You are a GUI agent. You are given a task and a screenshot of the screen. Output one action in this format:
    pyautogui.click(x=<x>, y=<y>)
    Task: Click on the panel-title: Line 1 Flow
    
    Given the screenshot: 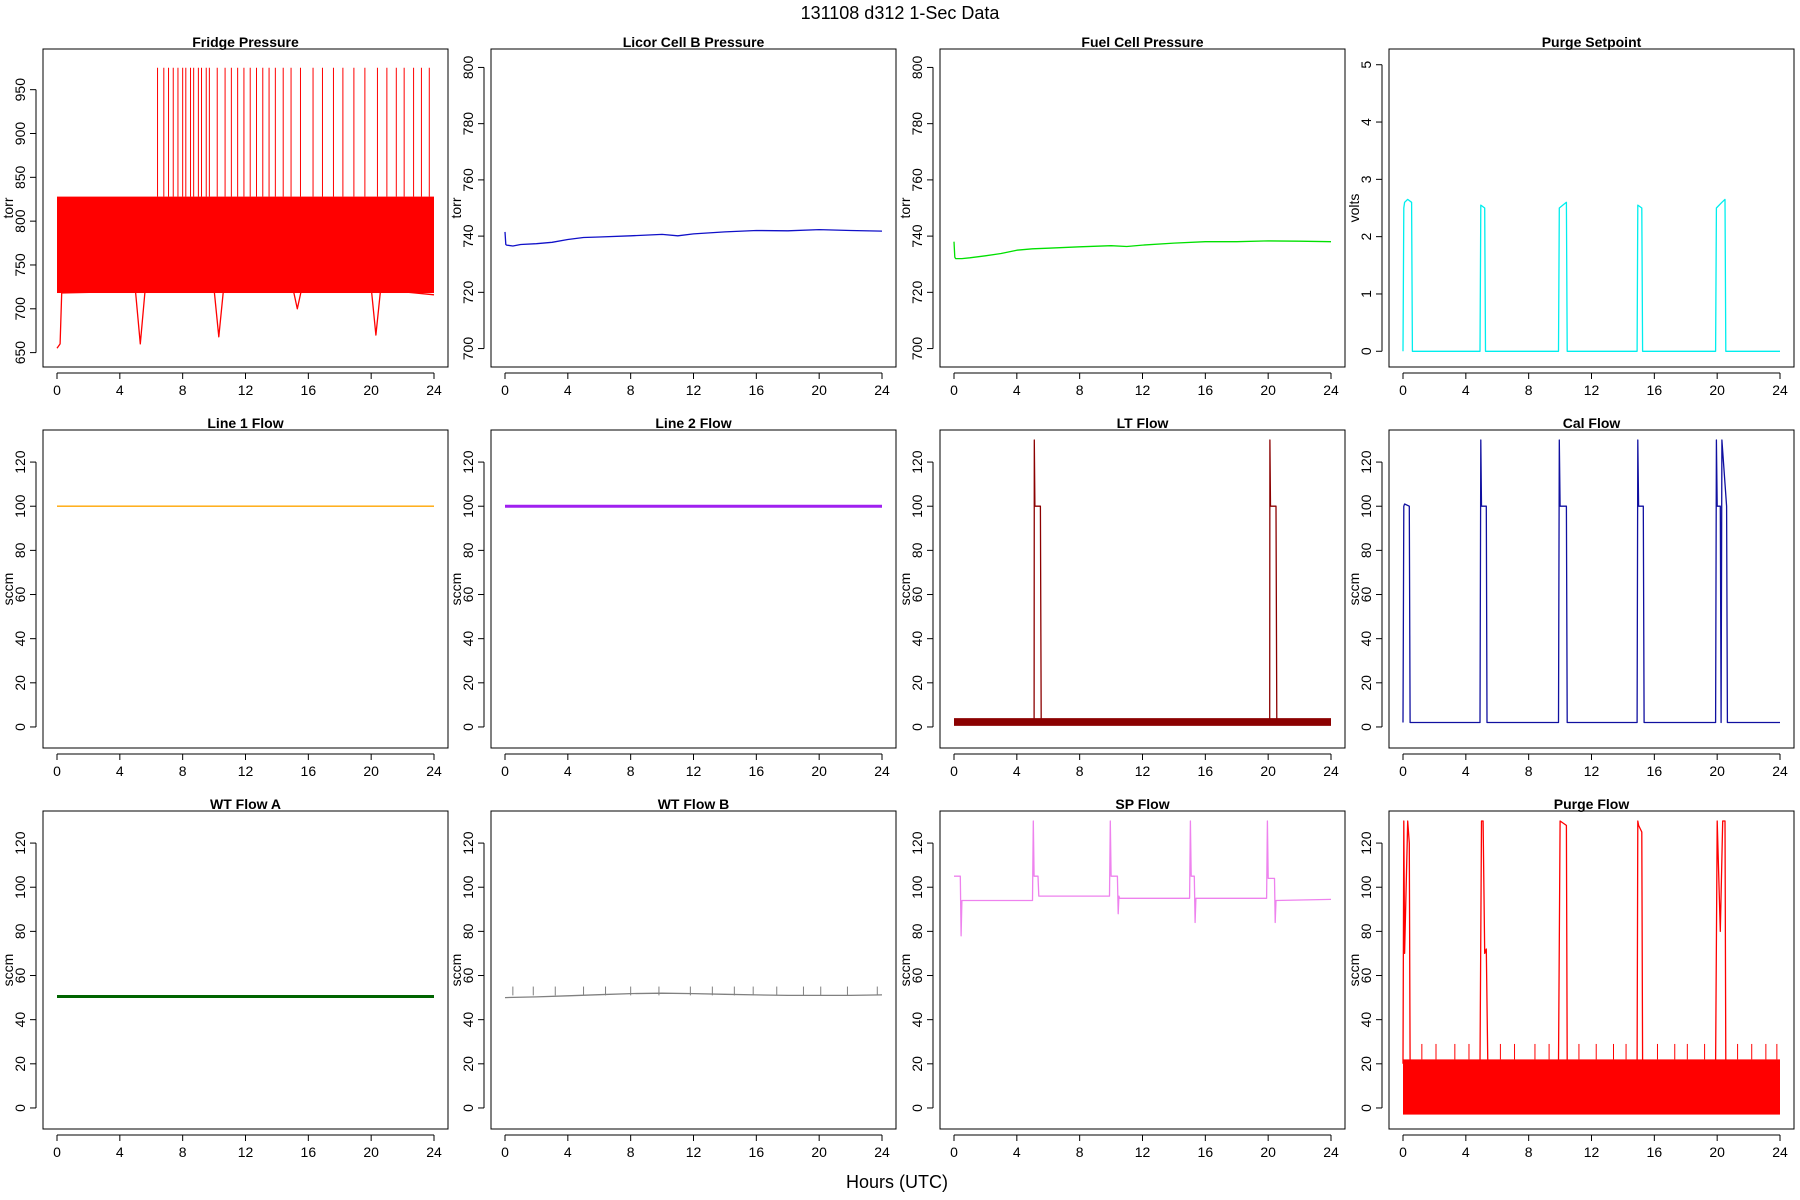 What is the action you would take?
    pyautogui.click(x=245, y=423)
    